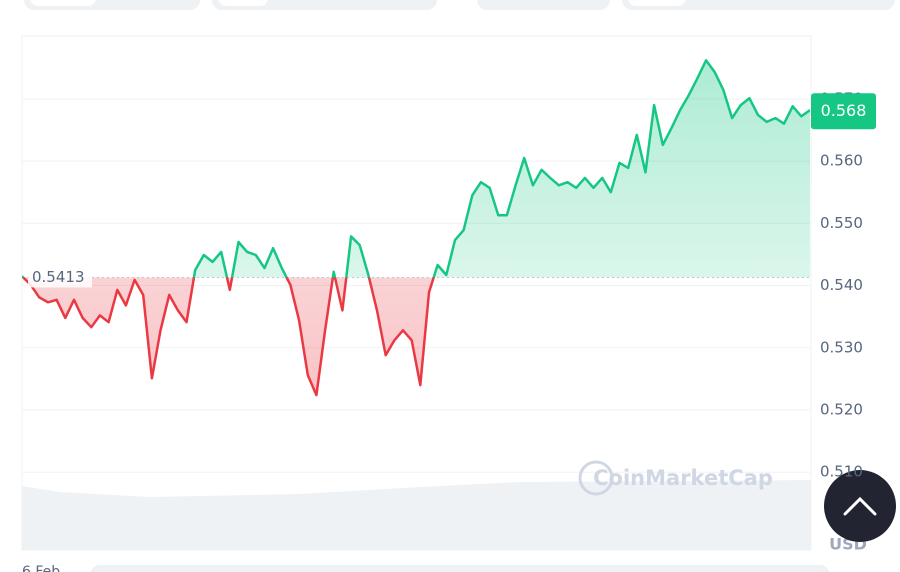 This screenshot has width=900, height=572. Describe the element at coordinates (841, 285) in the screenshot. I see `y-tick-label: 0.540` at that location.